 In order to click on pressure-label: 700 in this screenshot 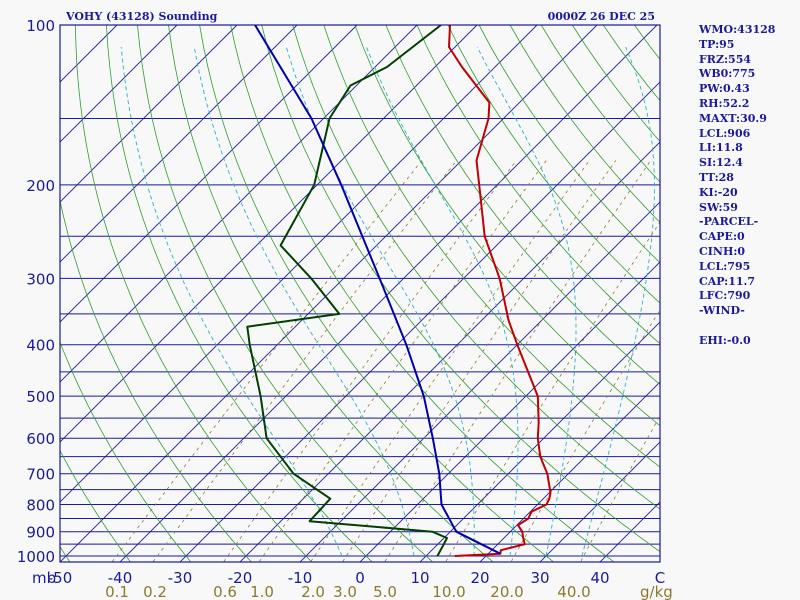, I will do `click(40, 475)`.